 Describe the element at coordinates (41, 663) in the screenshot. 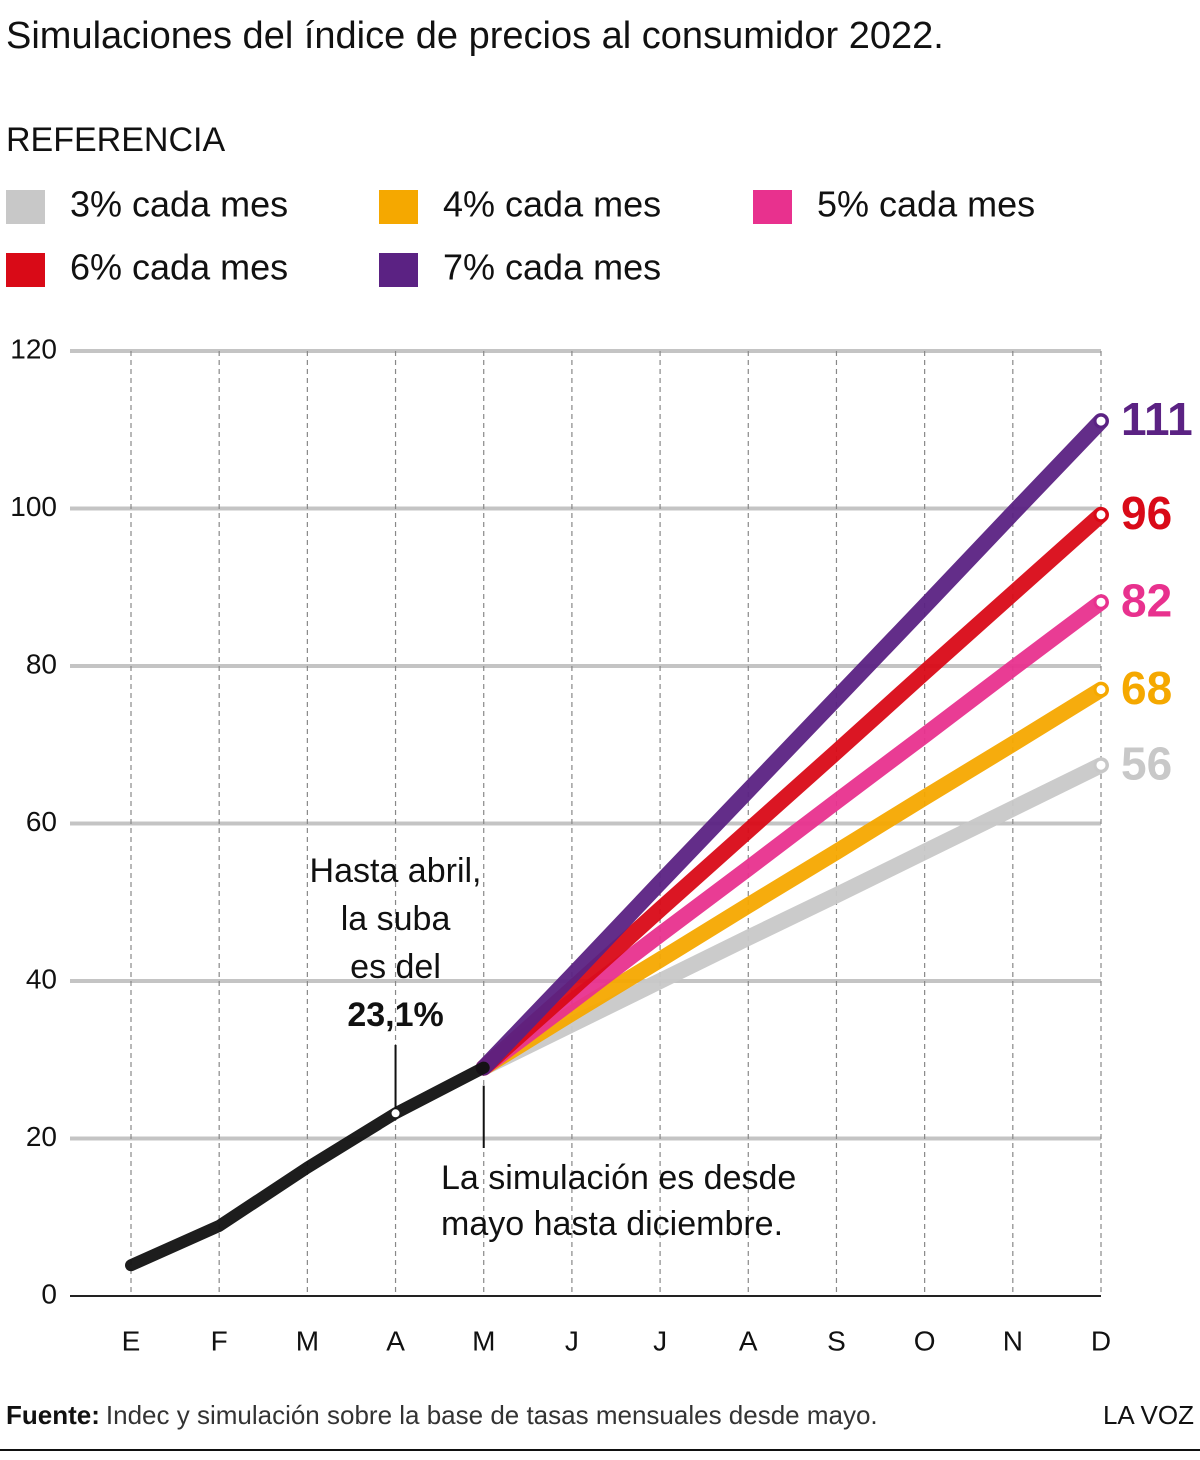

I see `y-tick-label: 80` at that location.